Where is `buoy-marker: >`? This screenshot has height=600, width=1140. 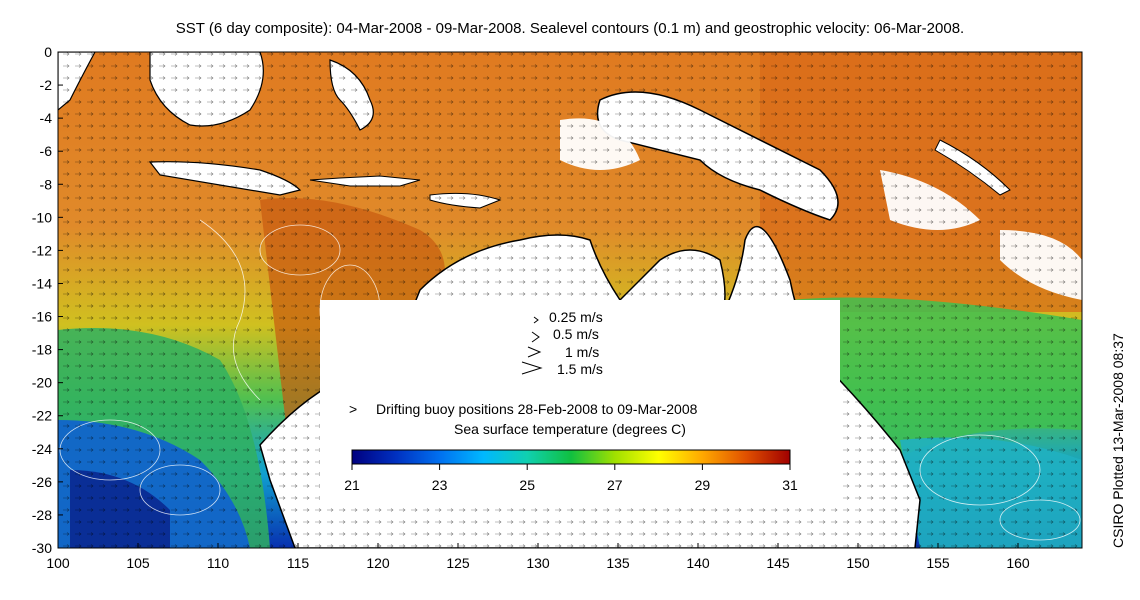 buoy-marker: > is located at coordinates (353, 409).